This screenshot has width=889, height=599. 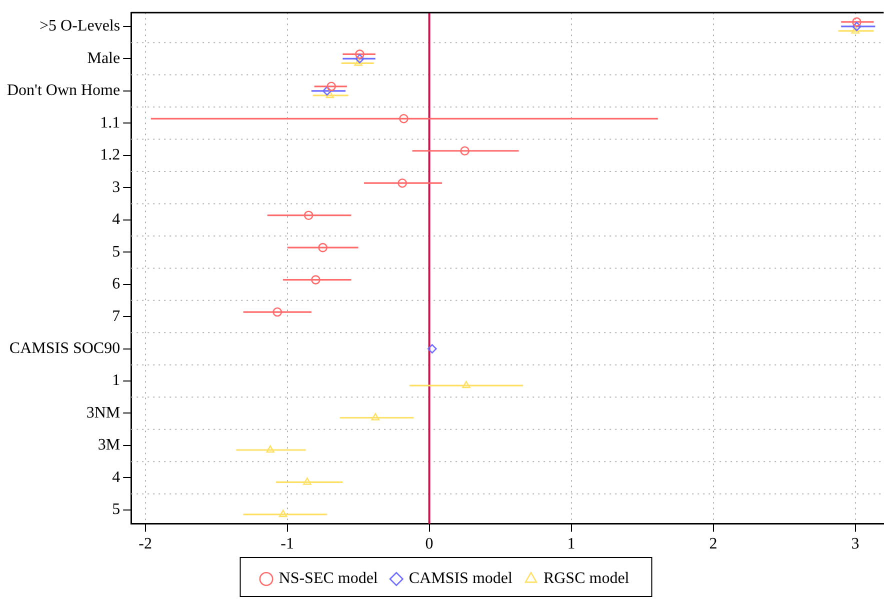 I want to click on y-tick-label: >5 O-Levels, so click(x=80, y=26).